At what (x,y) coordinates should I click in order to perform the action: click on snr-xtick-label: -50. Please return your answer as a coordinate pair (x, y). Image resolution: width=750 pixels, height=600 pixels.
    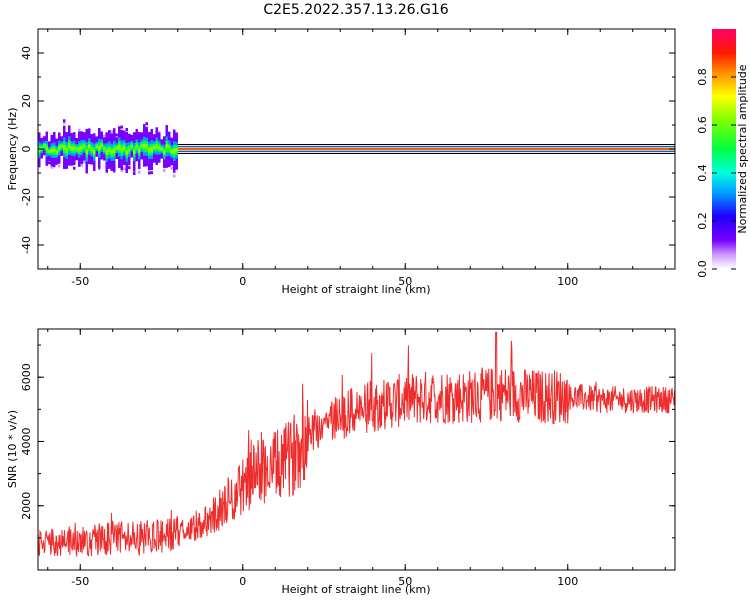
    Looking at the image, I should click on (80, 581).